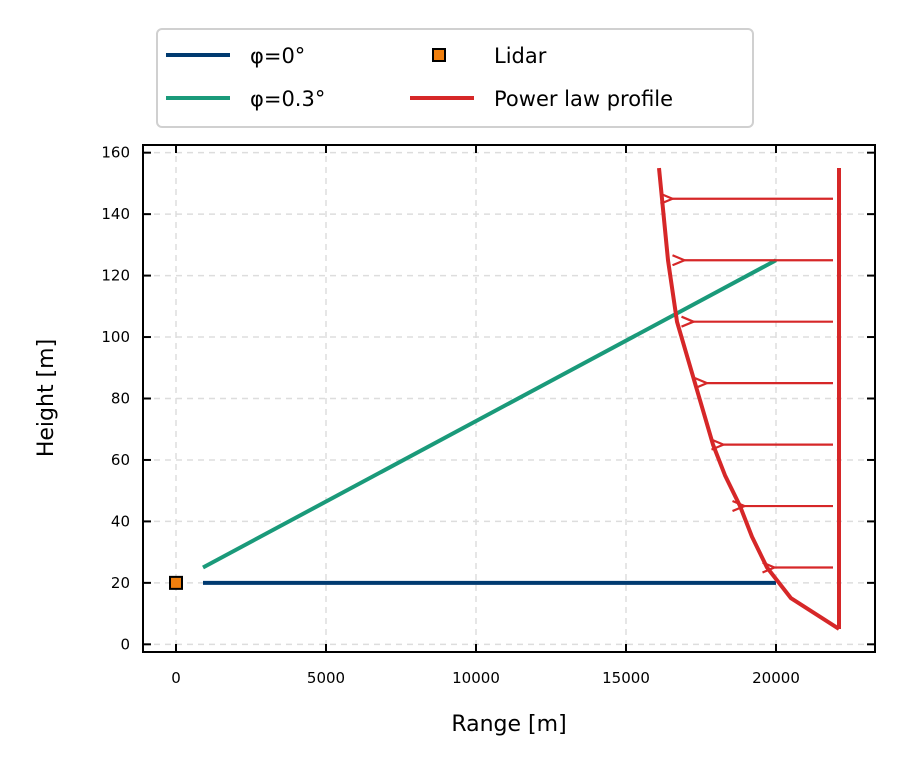 The image size is (904, 770). Describe the element at coordinates (115, 276) in the screenshot. I see `y-tick-label: 120` at that location.